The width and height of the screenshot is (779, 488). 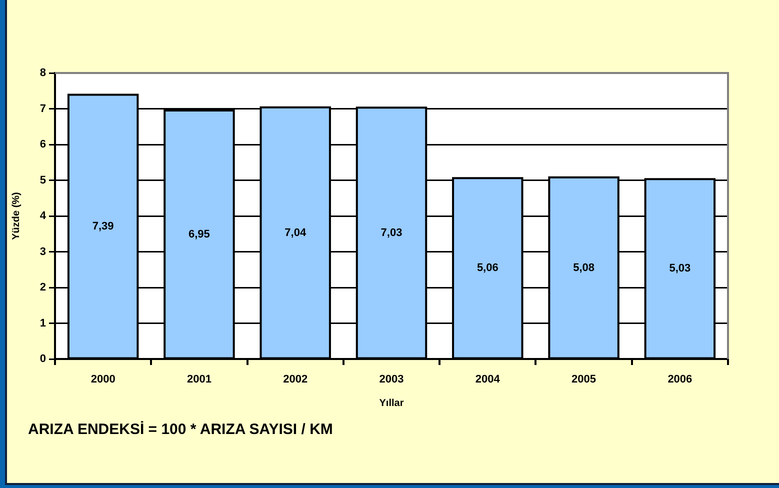 What do you see at coordinates (391, 232) in the screenshot?
I see `data-label: 7,03` at bounding box center [391, 232].